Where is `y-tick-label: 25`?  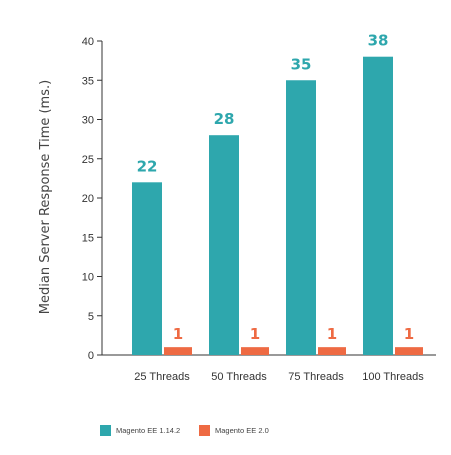
y-tick-label: 25 is located at coordinates (88, 160).